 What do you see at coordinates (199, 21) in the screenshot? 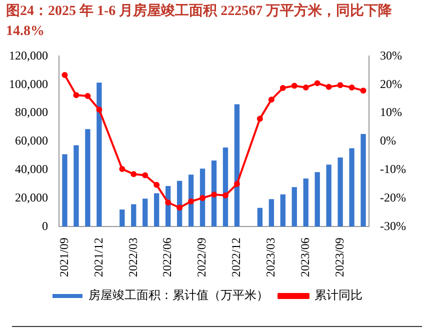
I see `chart-title: 图24：2025 年 1-6 月房屋竣工面积 222567 万平方米，同比下降 14.8%` at bounding box center [199, 21].